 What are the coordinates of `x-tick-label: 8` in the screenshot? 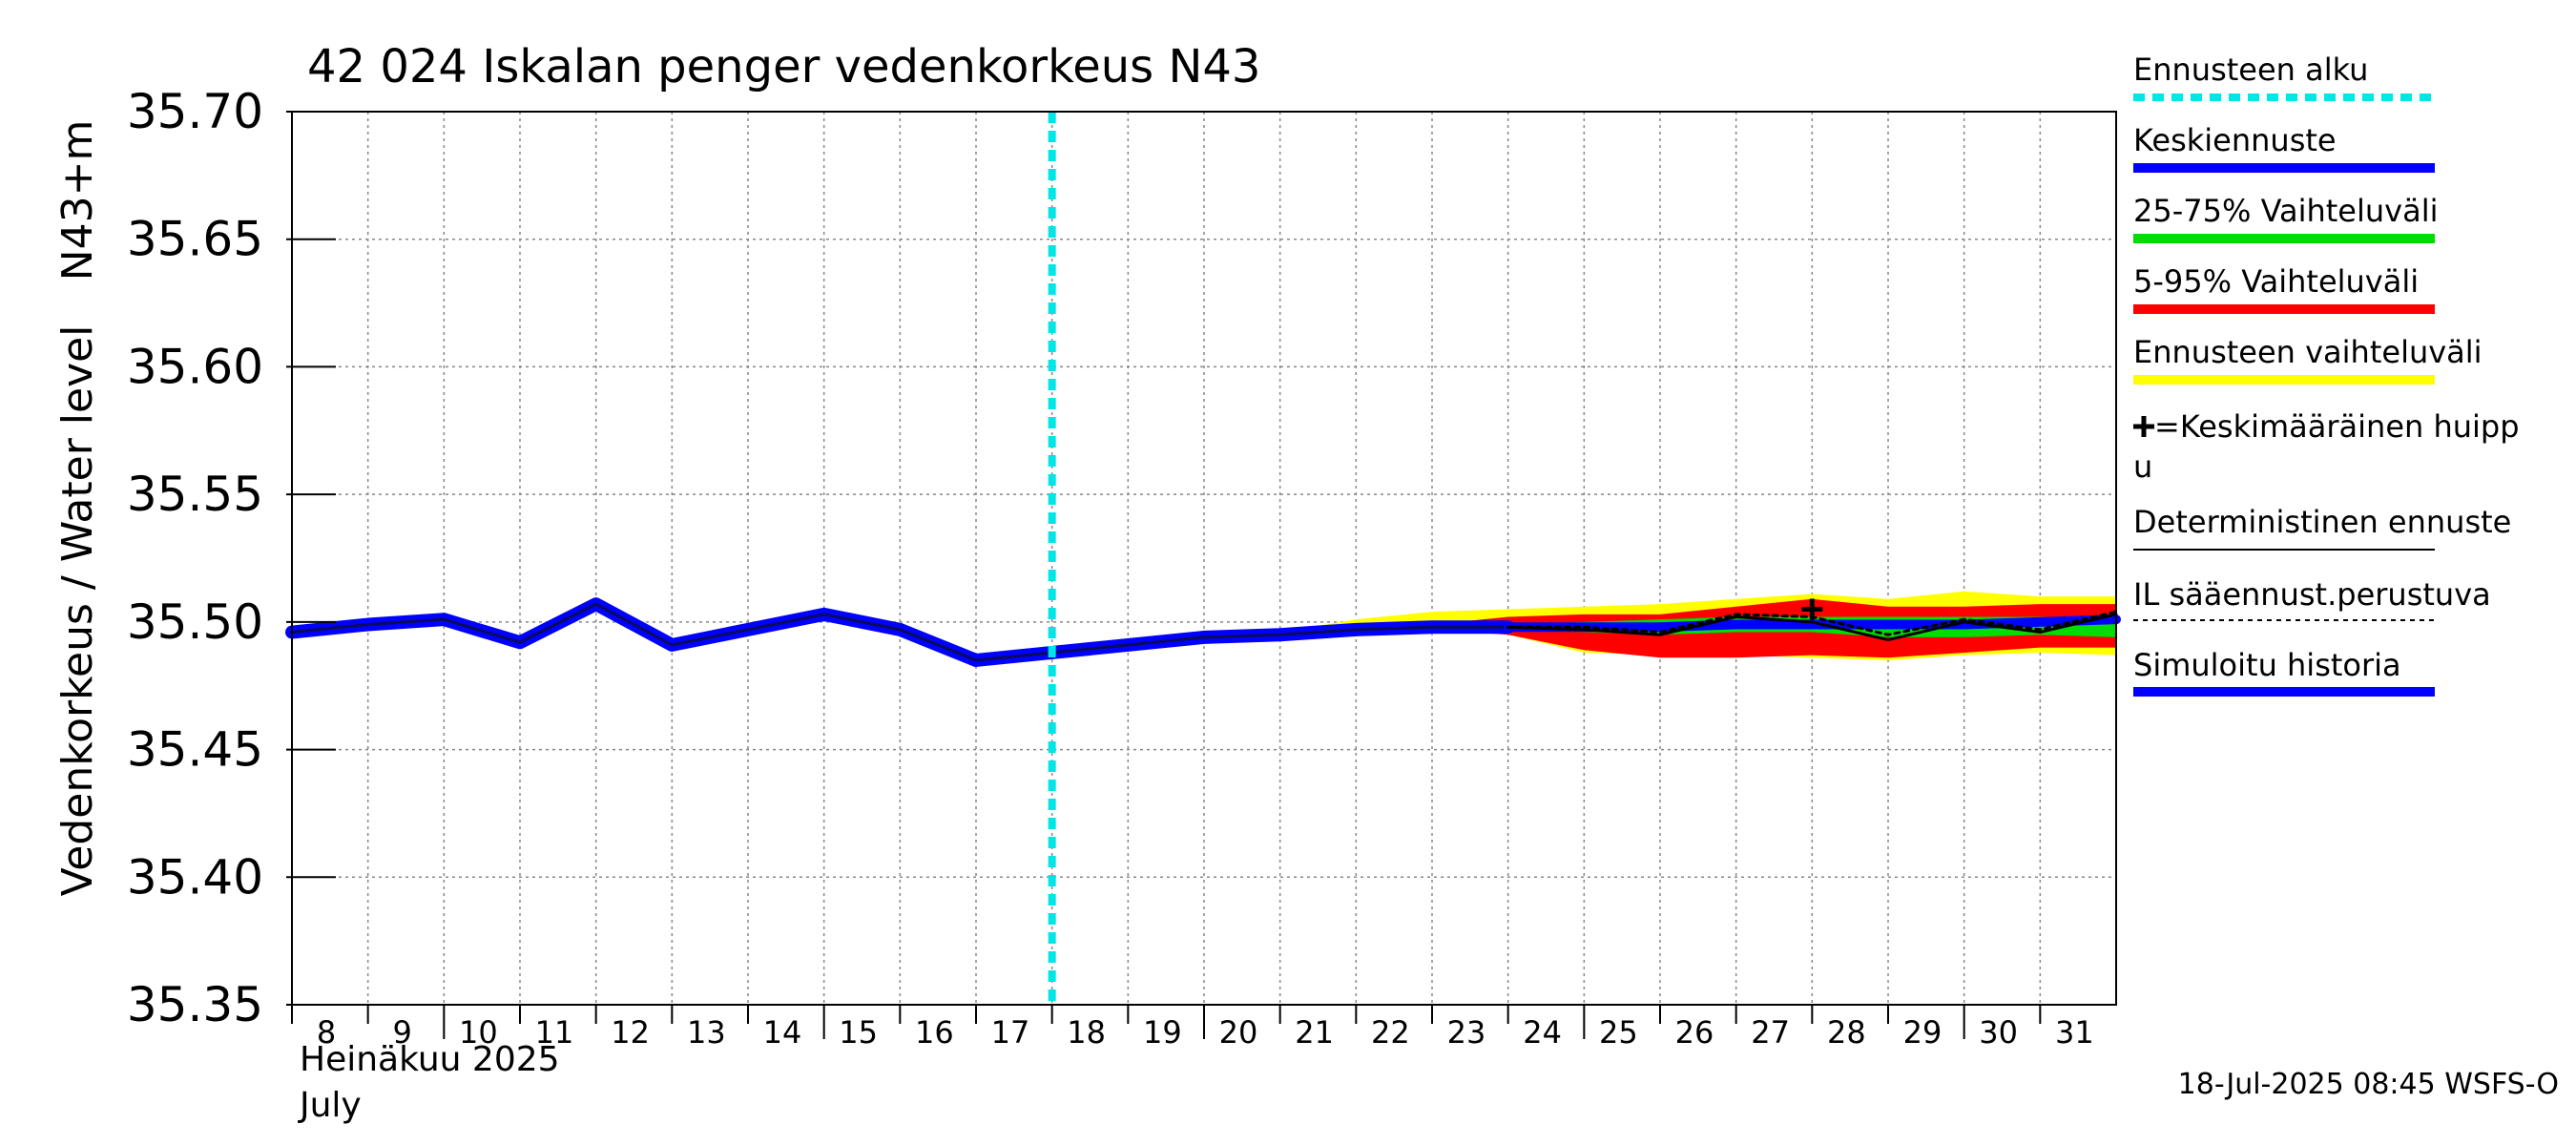 It's located at (326, 1032).